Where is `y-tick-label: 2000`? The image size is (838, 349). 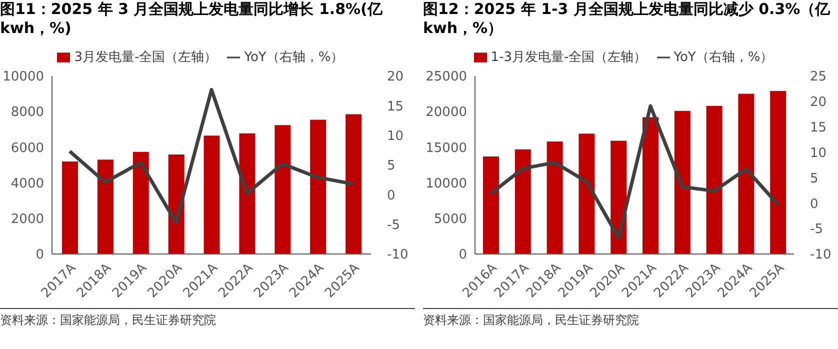
y-tick-label: 2000 is located at coordinates (27, 220).